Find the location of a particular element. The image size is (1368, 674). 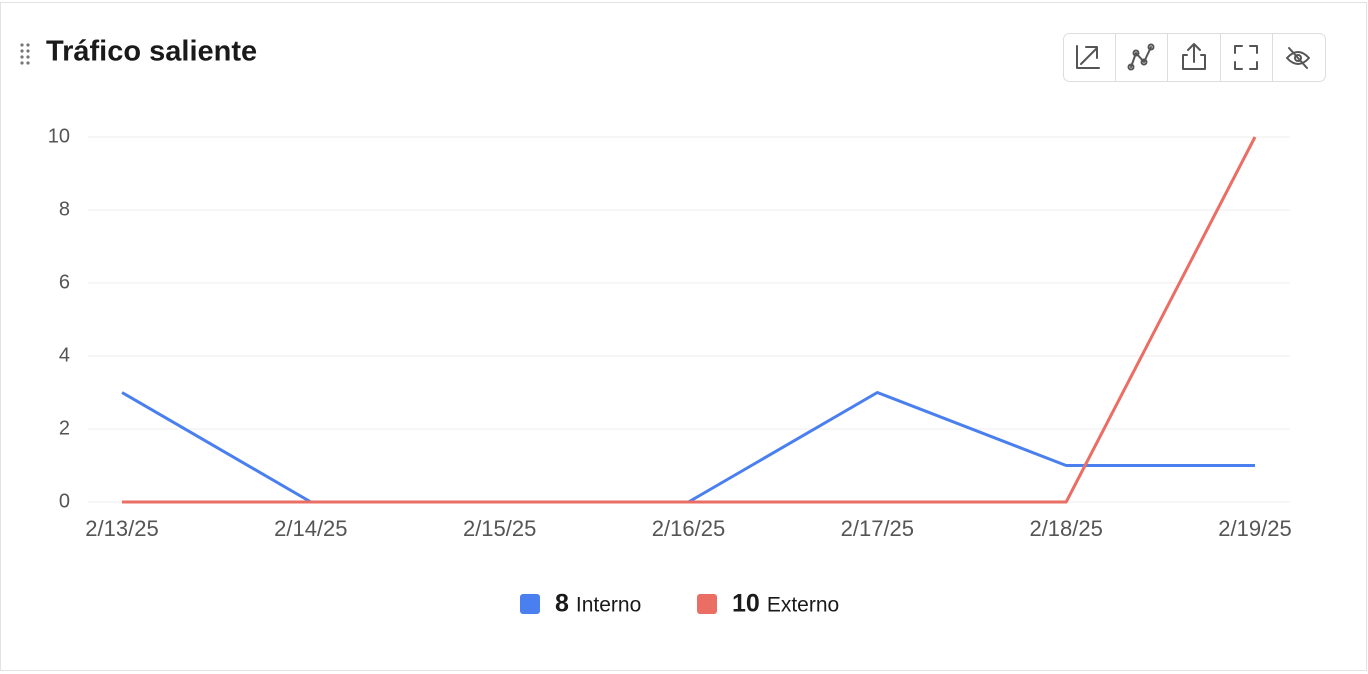

y-tick-label: 2 is located at coordinates (64, 428).